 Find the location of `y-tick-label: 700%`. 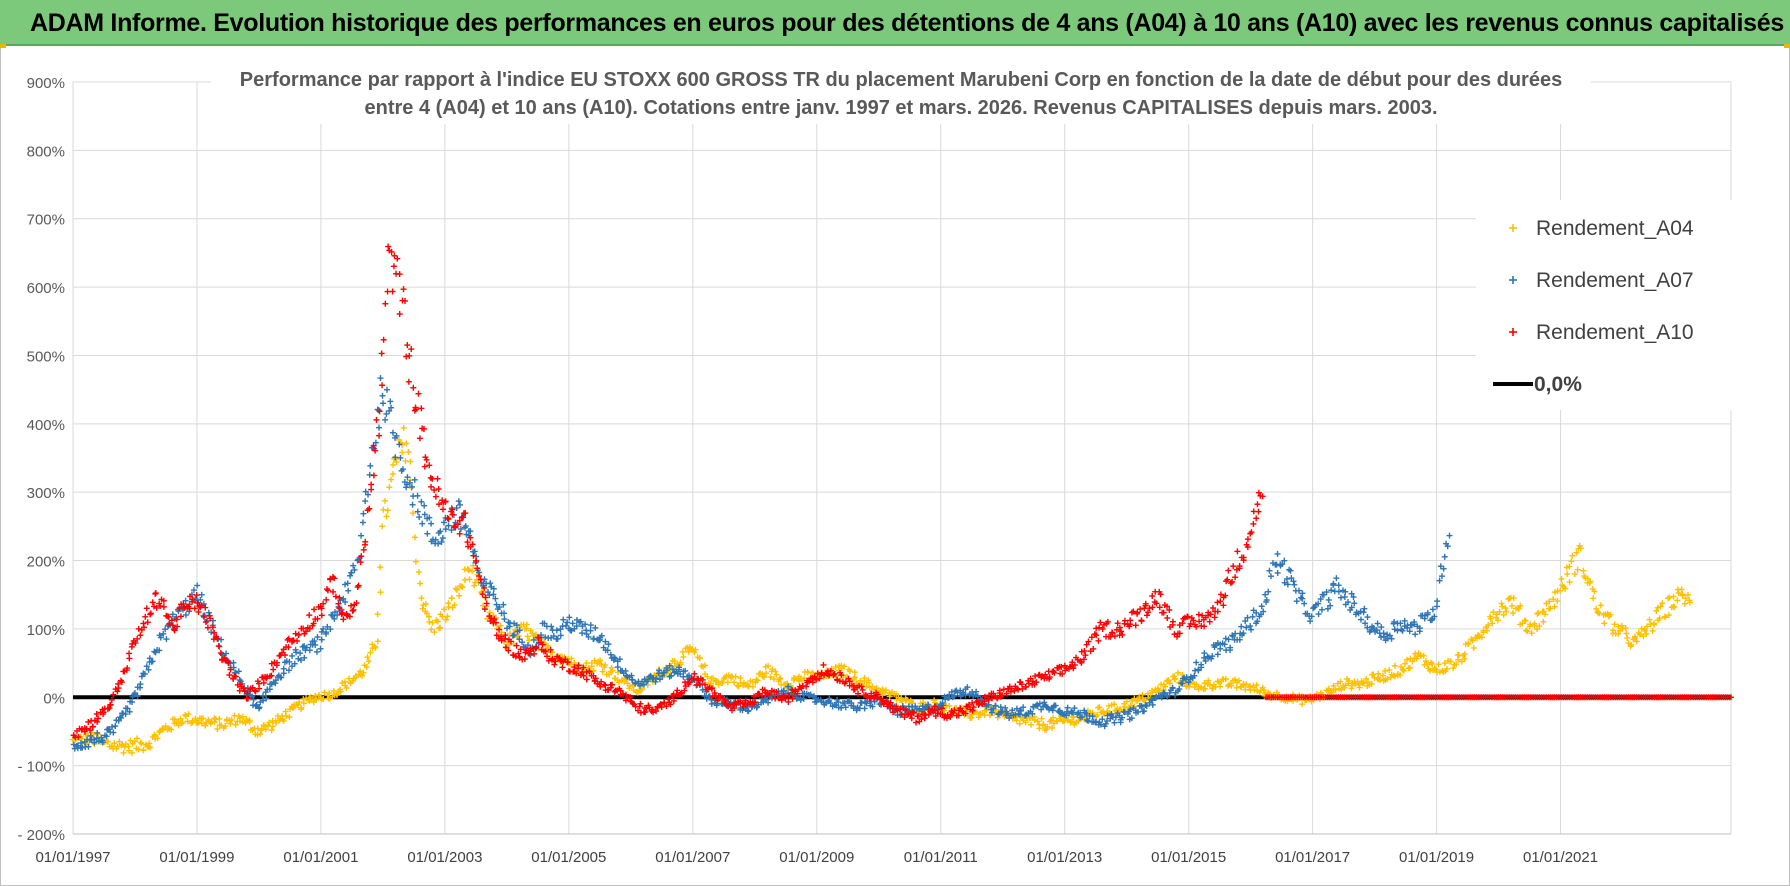

y-tick-label: 700% is located at coordinates (46, 220).